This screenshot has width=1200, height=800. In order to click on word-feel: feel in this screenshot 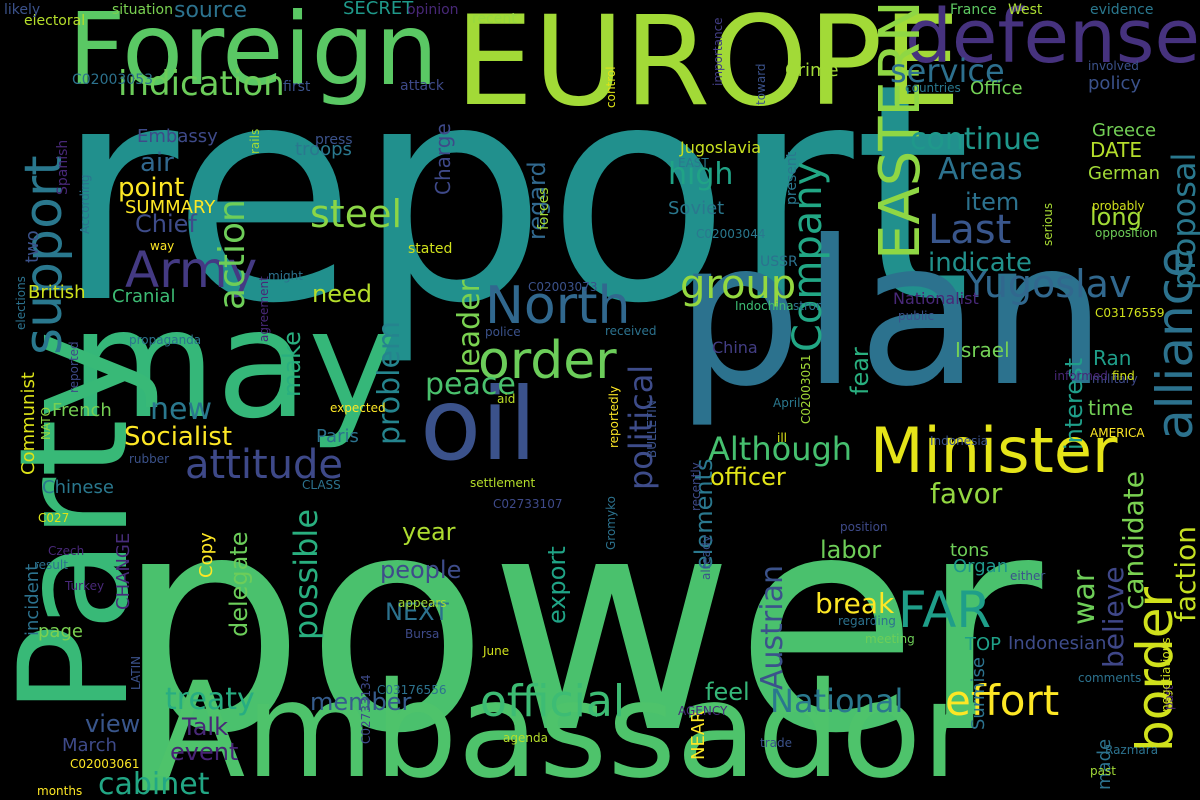, I will do `click(727, 692)`.